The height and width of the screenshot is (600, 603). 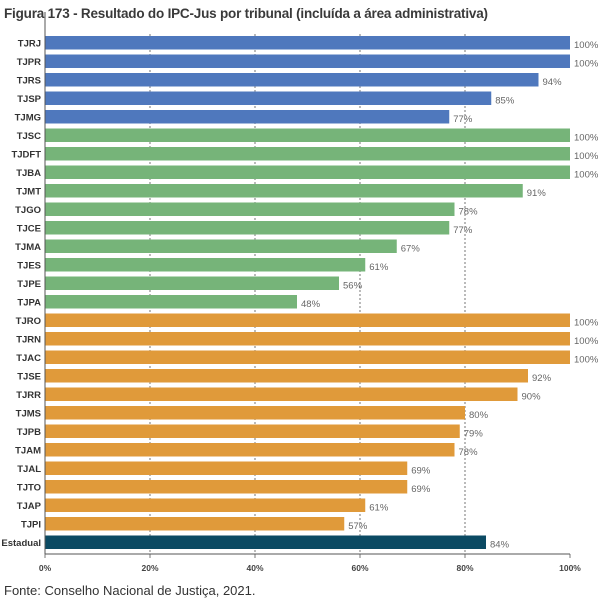 What do you see at coordinates (265, 542) in the screenshot?
I see `bar-estadual` at bounding box center [265, 542].